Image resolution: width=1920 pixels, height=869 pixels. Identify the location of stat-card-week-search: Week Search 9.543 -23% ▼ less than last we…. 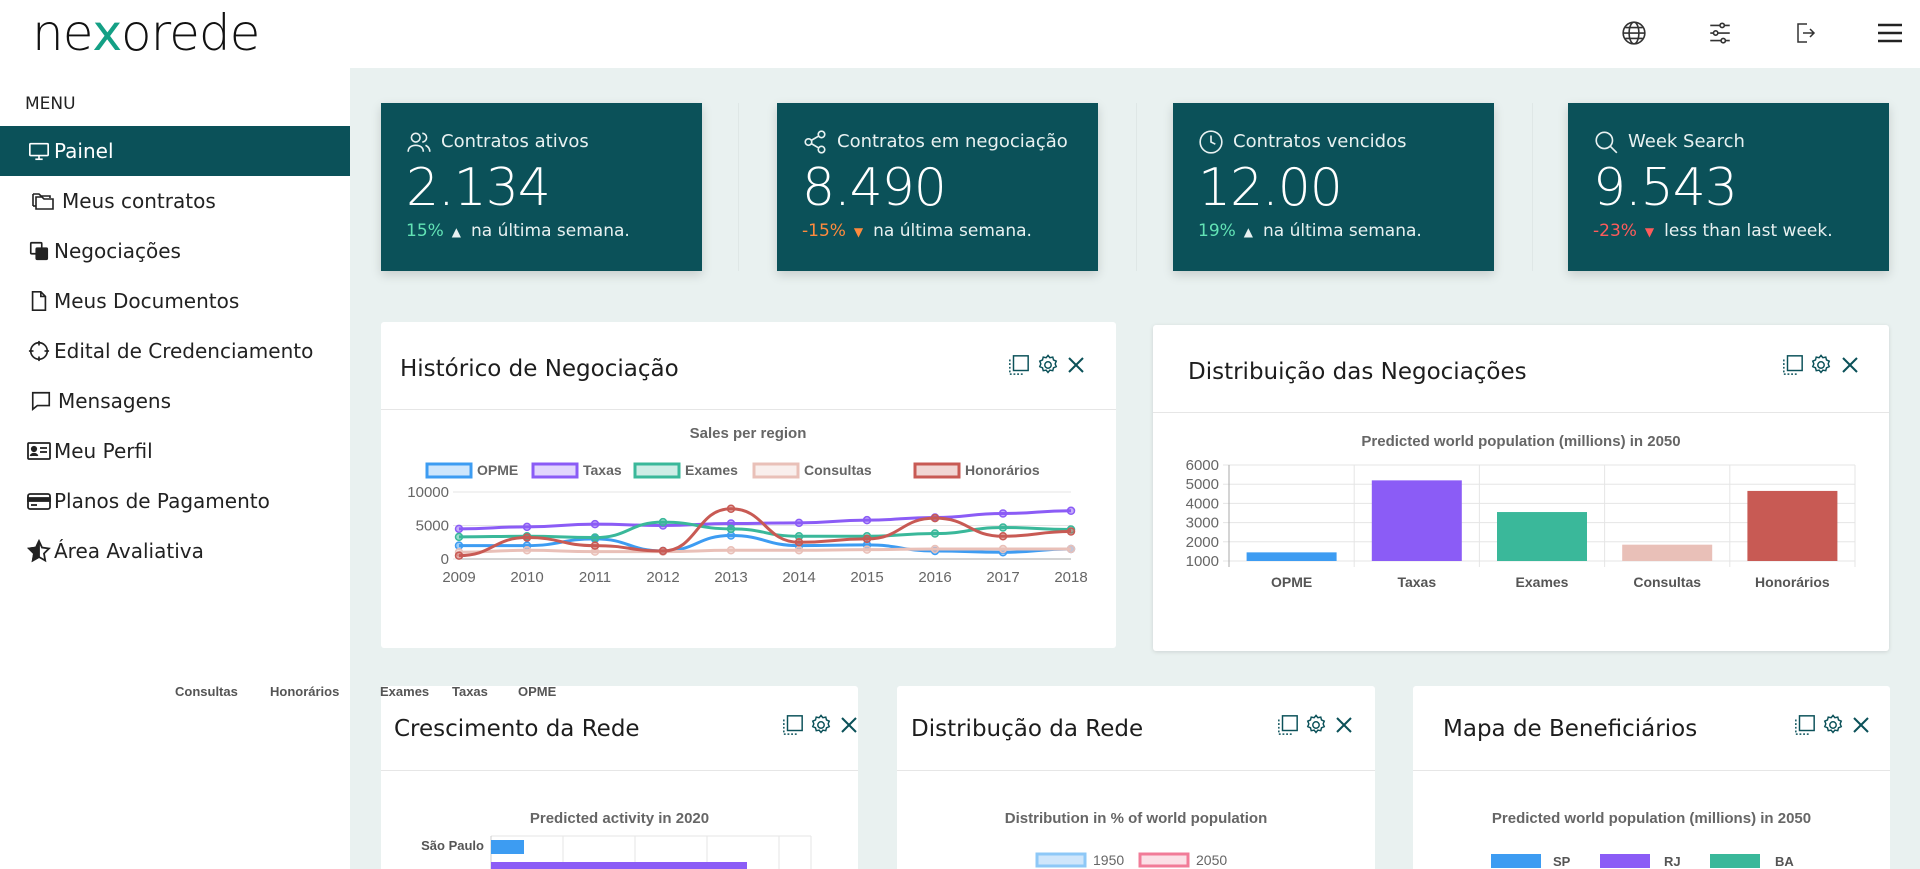
(1728, 187).